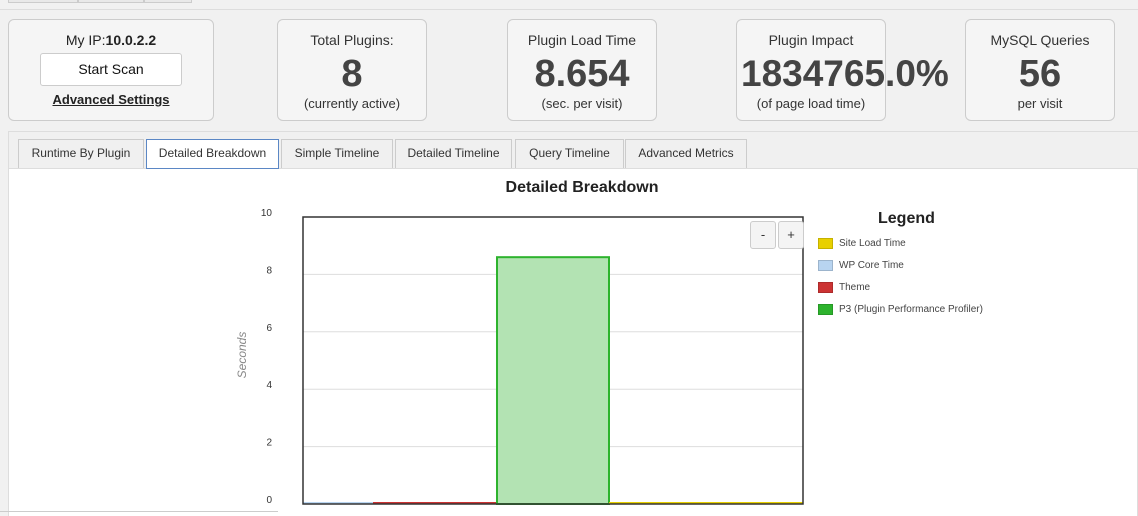 The image size is (1138, 516). What do you see at coordinates (811, 40) in the screenshot?
I see `stat-label: Plugin Impact` at bounding box center [811, 40].